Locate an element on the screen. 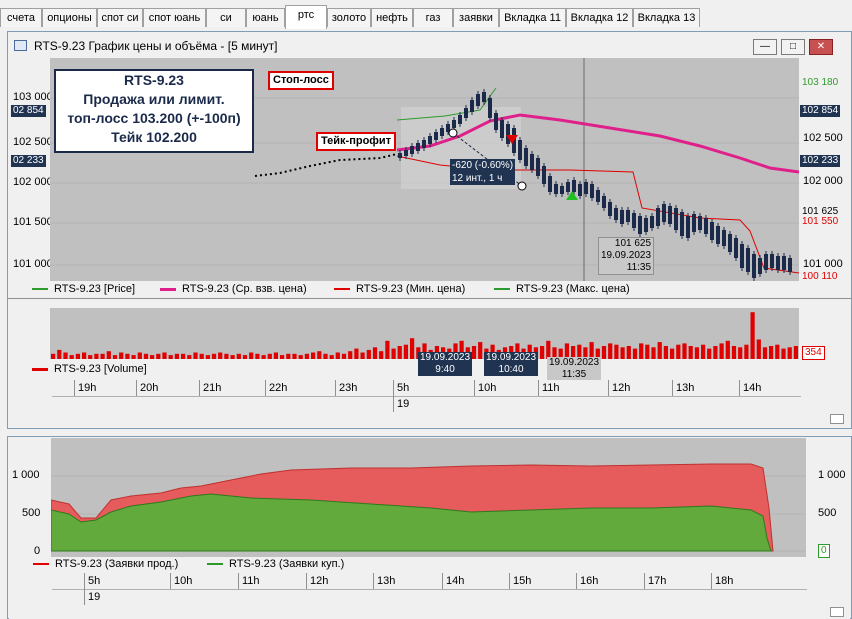  hour-tick: 11h is located at coordinates (549, 388).